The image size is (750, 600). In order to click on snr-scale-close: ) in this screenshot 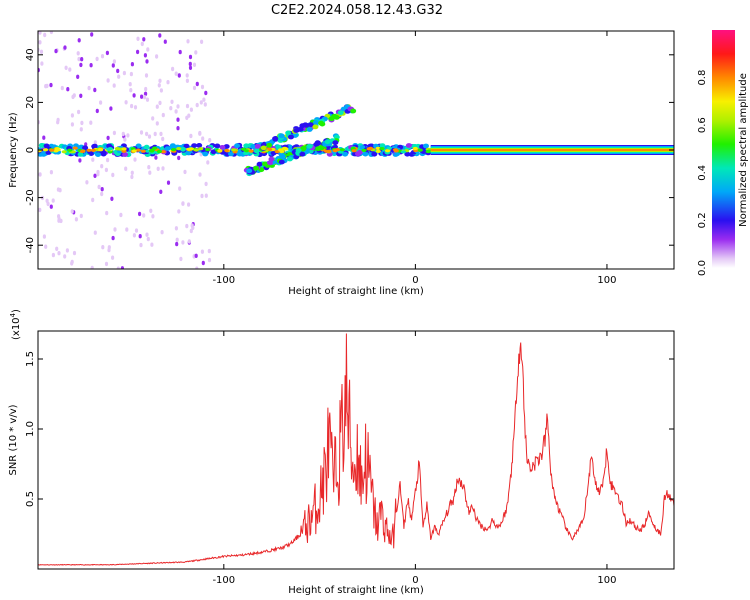, I will do `click(16, 311)`.